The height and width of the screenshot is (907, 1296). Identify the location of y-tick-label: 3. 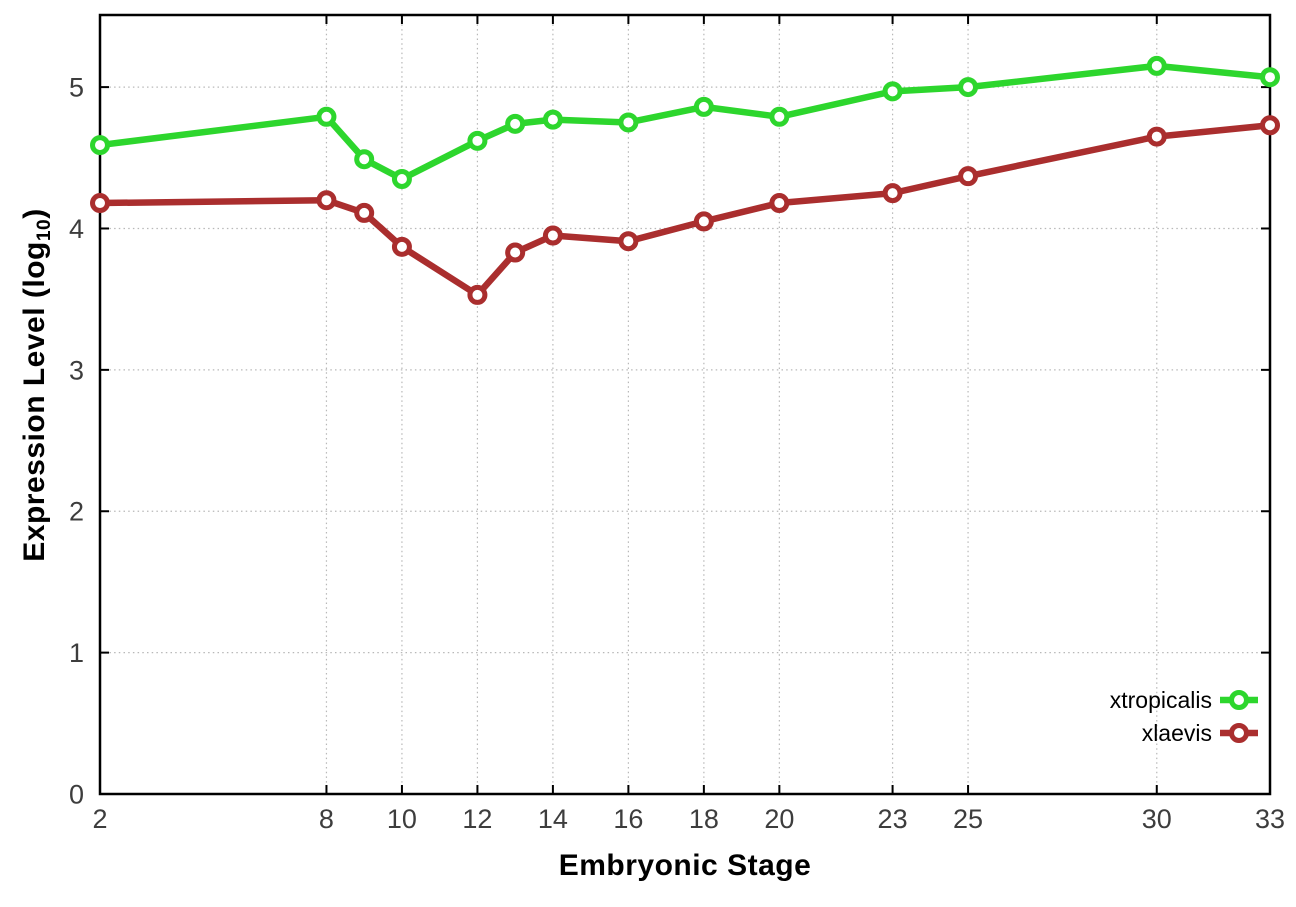
(76, 370).